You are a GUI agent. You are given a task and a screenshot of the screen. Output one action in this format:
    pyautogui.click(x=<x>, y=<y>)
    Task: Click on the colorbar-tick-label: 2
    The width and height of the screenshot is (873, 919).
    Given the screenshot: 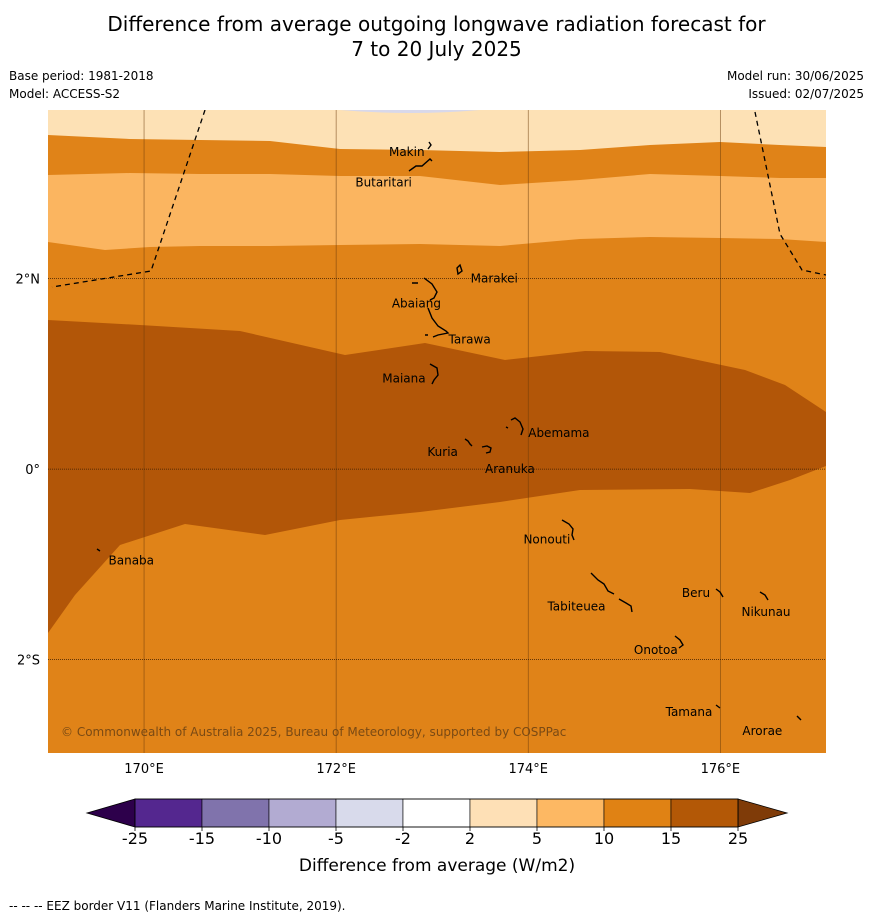 What is the action you would take?
    pyautogui.click(x=470, y=838)
    